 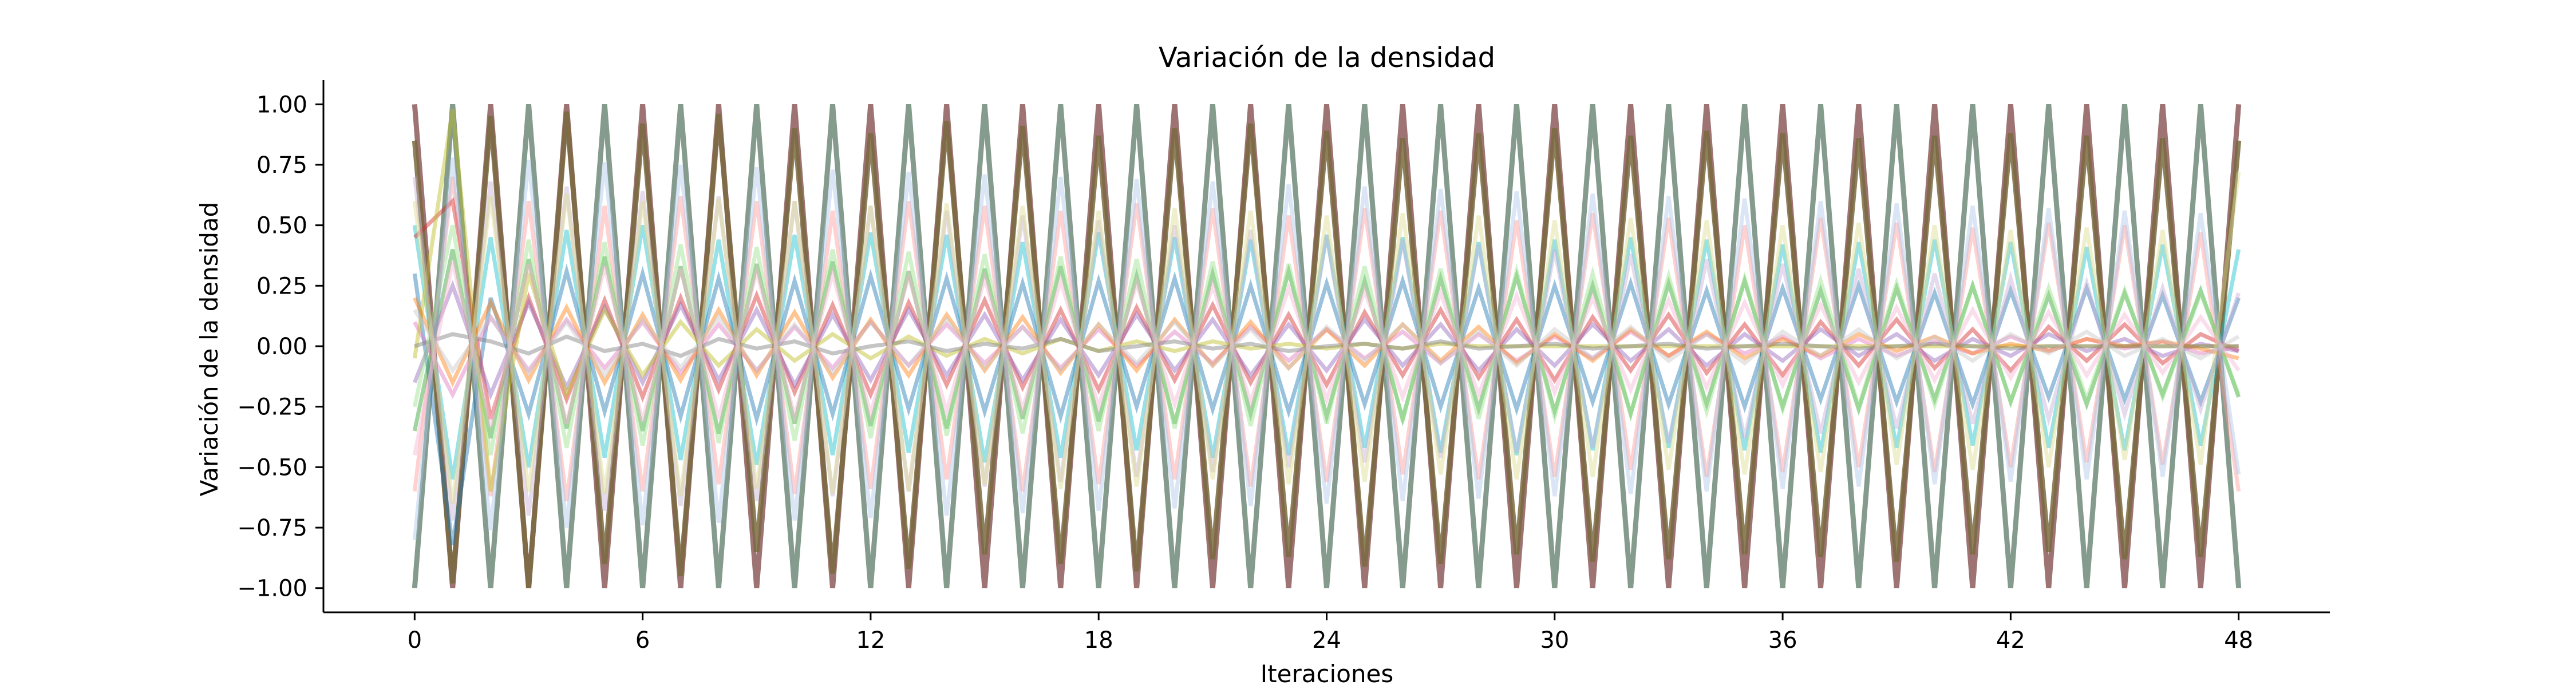 What do you see at coordinates (642, 640) in the screenshot?
I see `x-tick-label: 6` at bounding box center [642, 640].